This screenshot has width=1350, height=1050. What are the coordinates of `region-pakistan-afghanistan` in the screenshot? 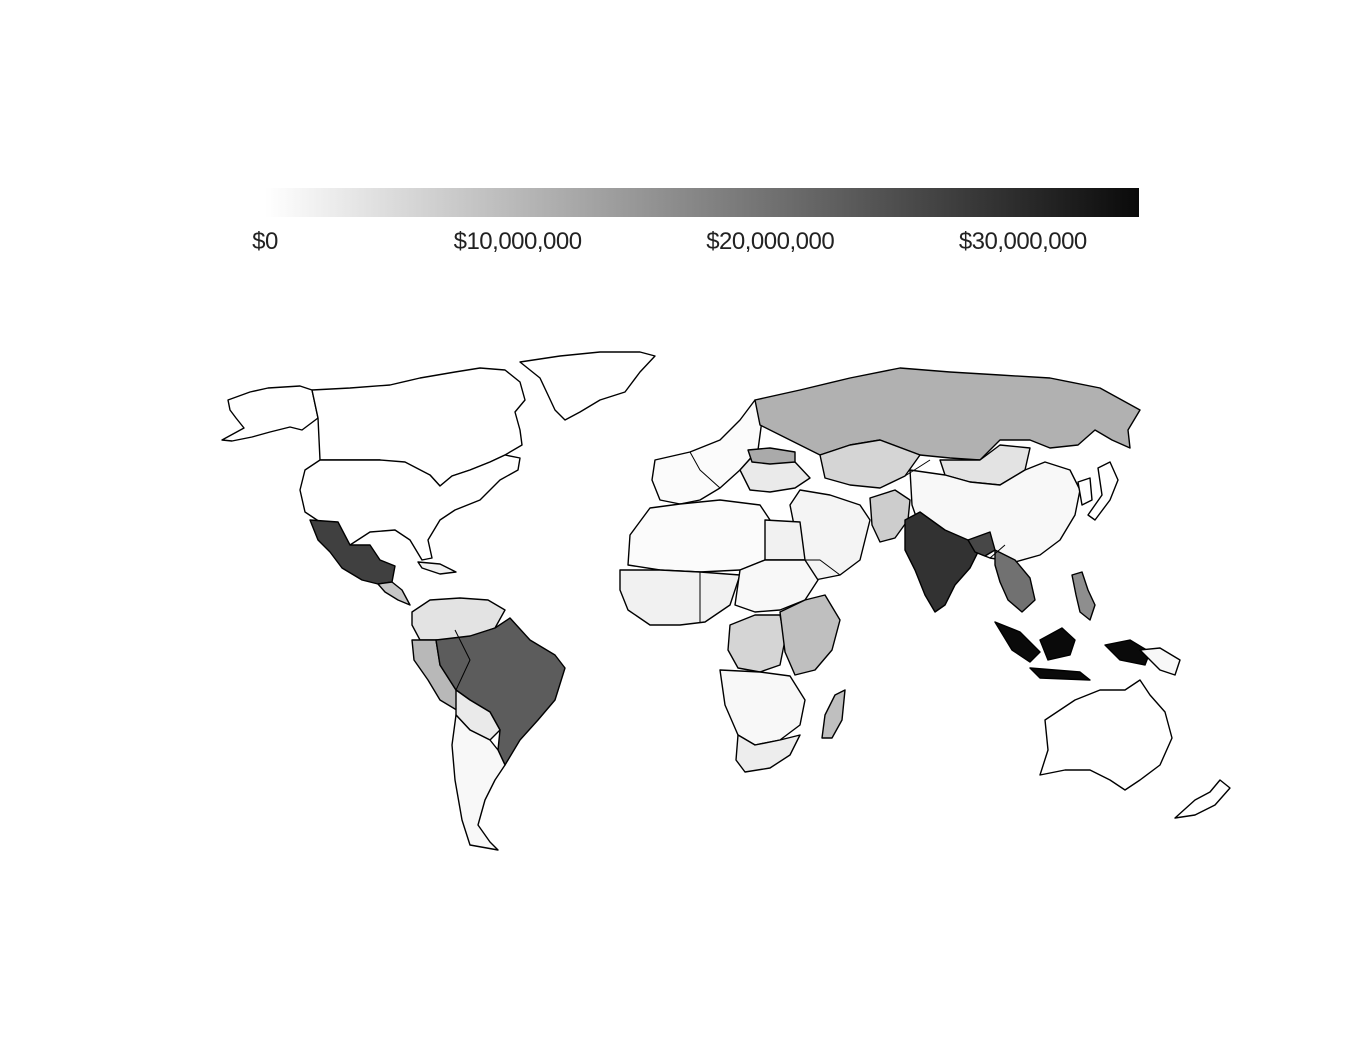 It's located at (890, 516).